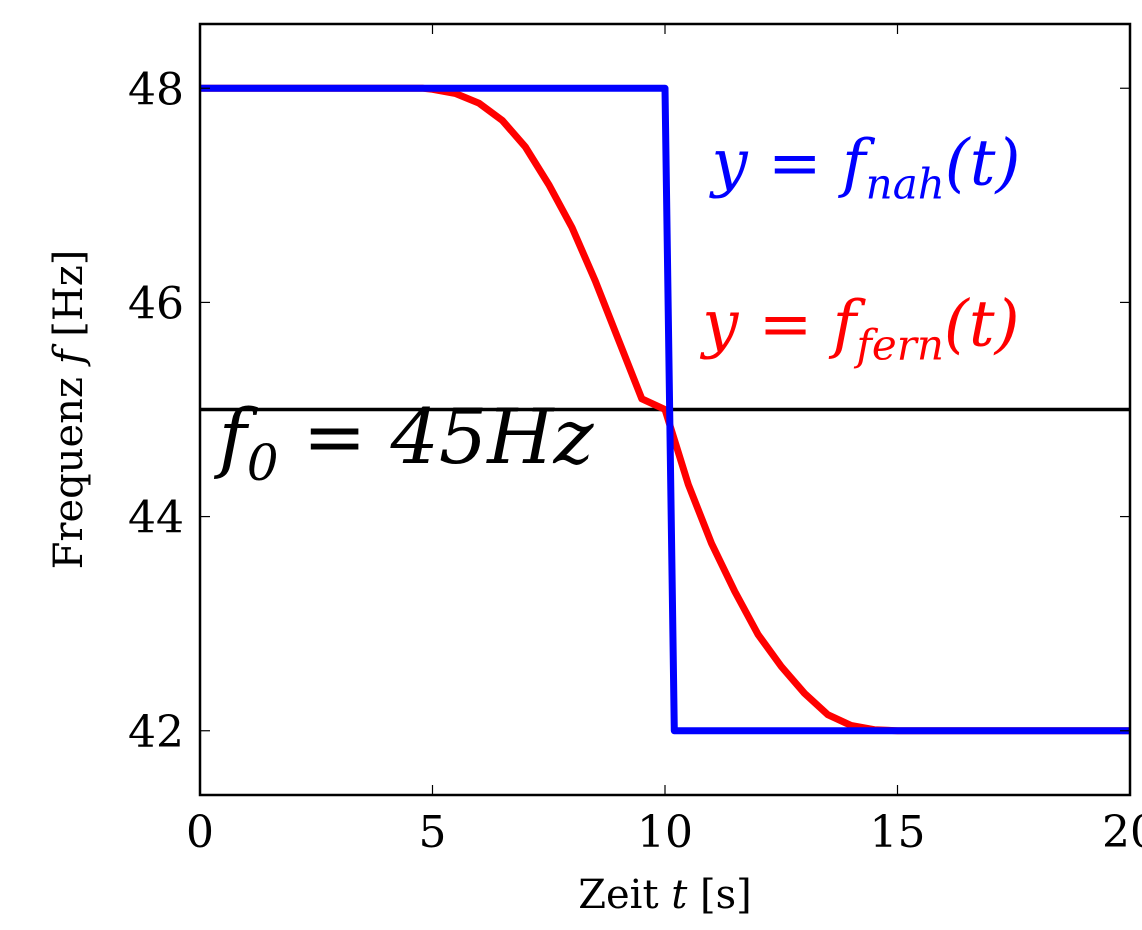  I want to click on annotation-fern-main: y = f, so click(782, 324).